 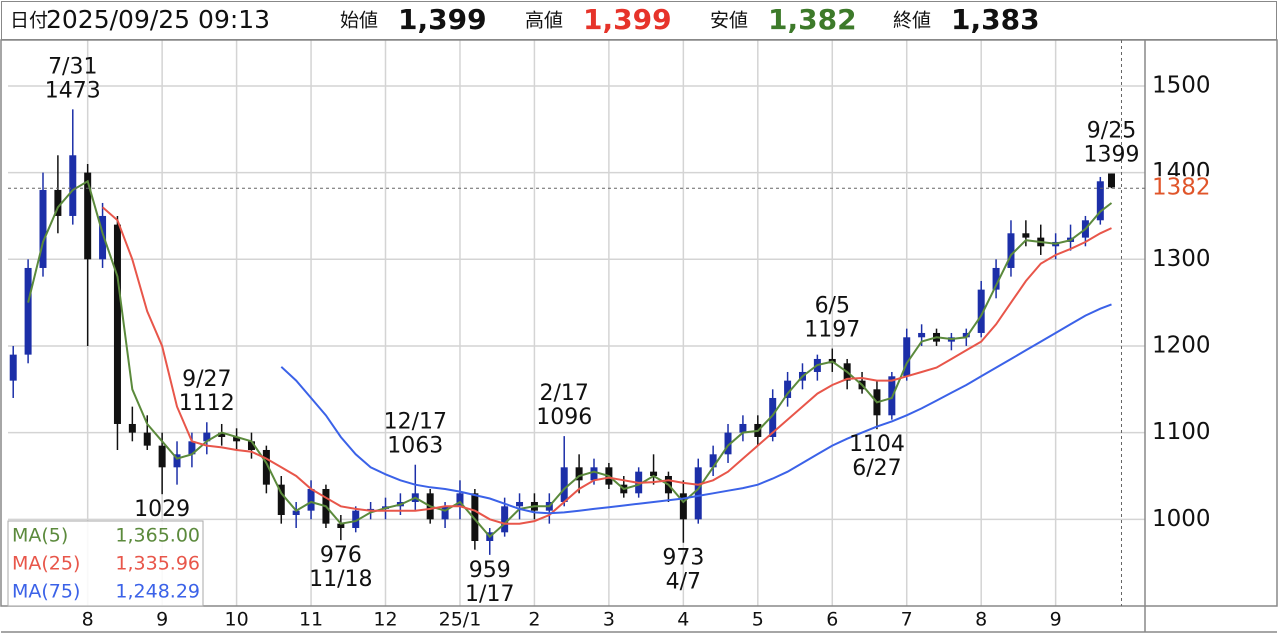 What do you see at coordinates (1111, 130) in the screenshot?
I see `annotation-date: 9/25` at bounding box center [1111, 130].